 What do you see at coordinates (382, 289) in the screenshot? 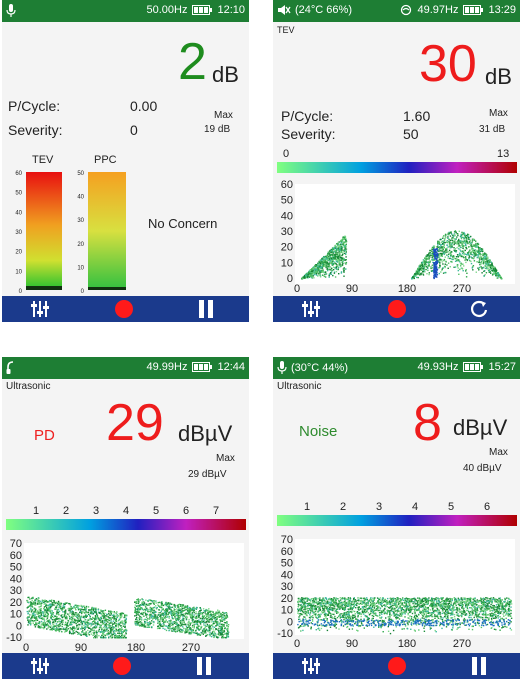
I see `x-tick-labels: 0 90 180 270` at bounding box center [382, 289].